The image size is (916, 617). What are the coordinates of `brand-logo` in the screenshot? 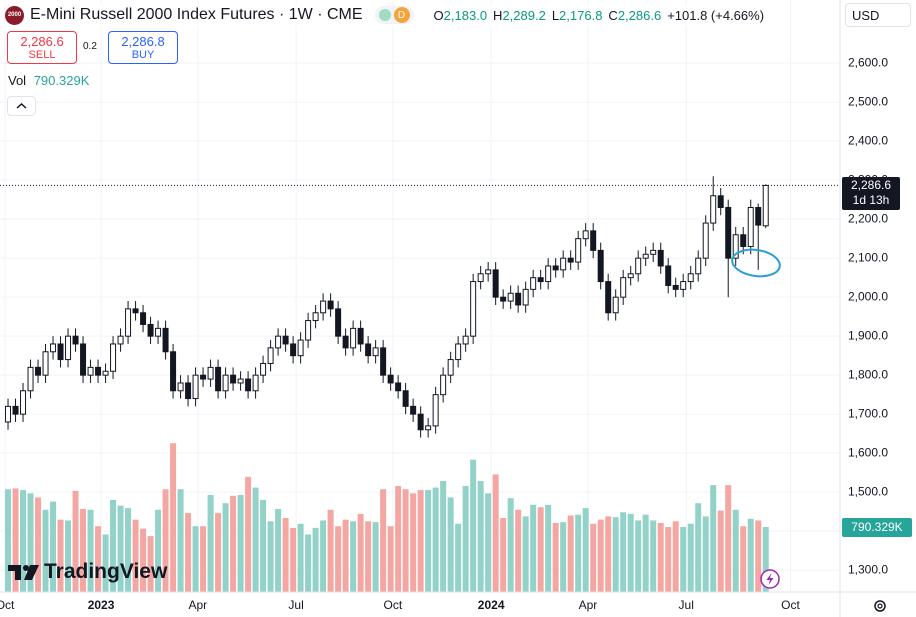 It's located at (23, 572).